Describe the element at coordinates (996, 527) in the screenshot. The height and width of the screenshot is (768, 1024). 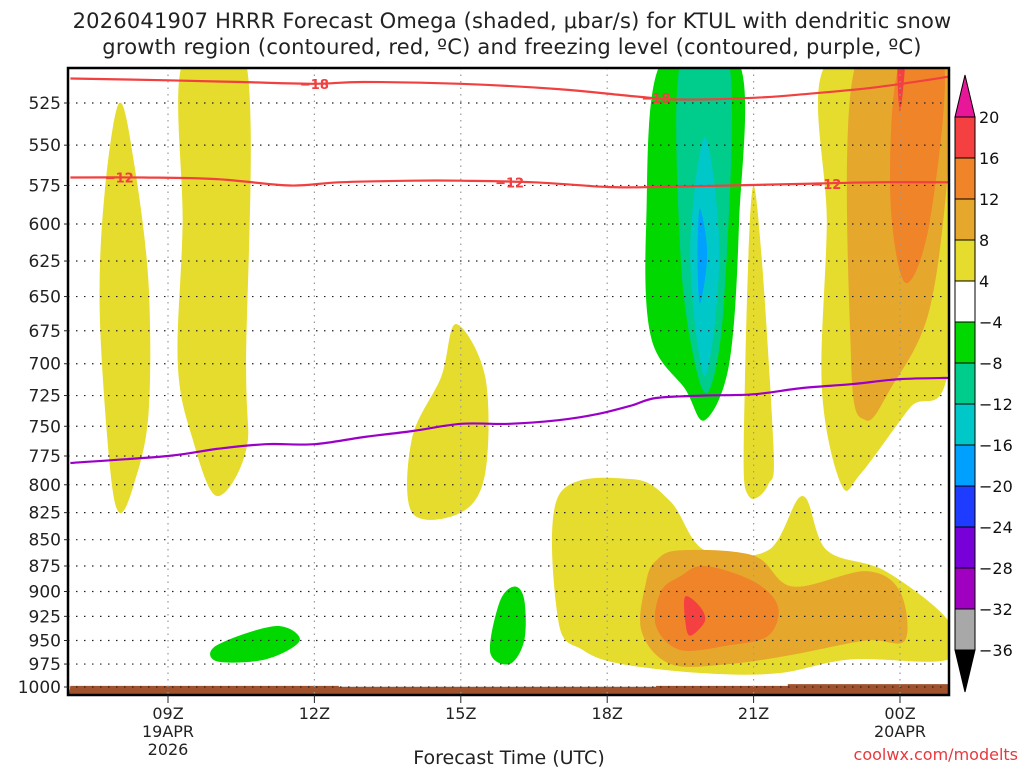
I see `colorbar-label: −24` at that location.